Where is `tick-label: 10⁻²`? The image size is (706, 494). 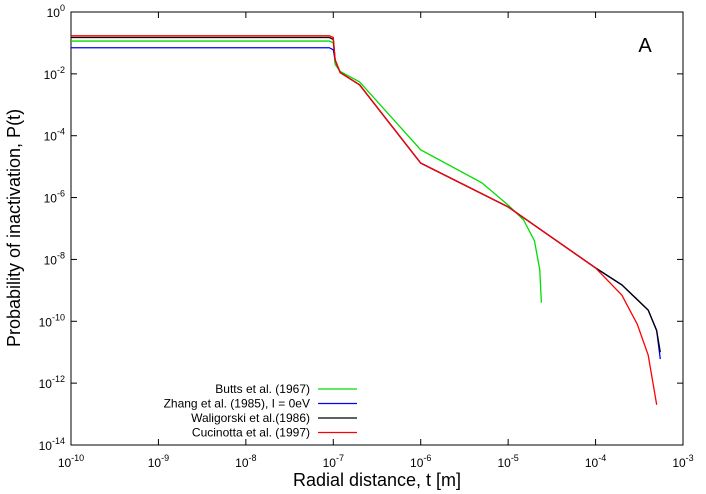 tick-label: 10⁻² is located at coordinates (54, 73).